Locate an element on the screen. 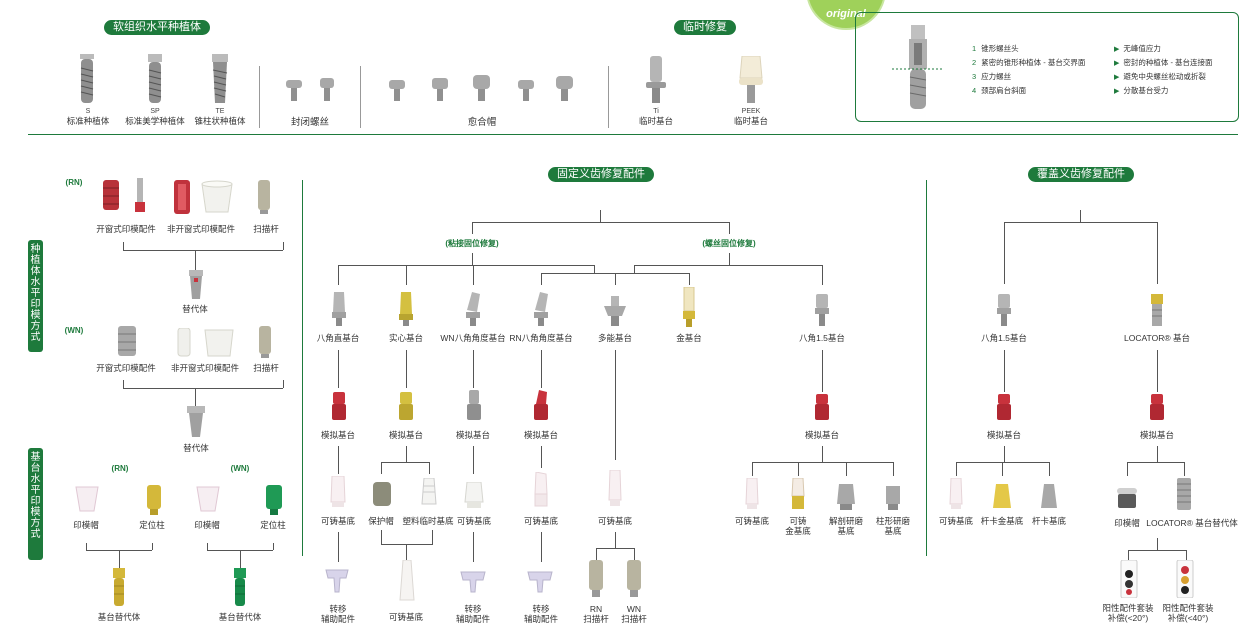 The height and width of the screenshot is (643, 1254). impression-cap-rn-label: 印模帽 is located at coordinates (86, 525).